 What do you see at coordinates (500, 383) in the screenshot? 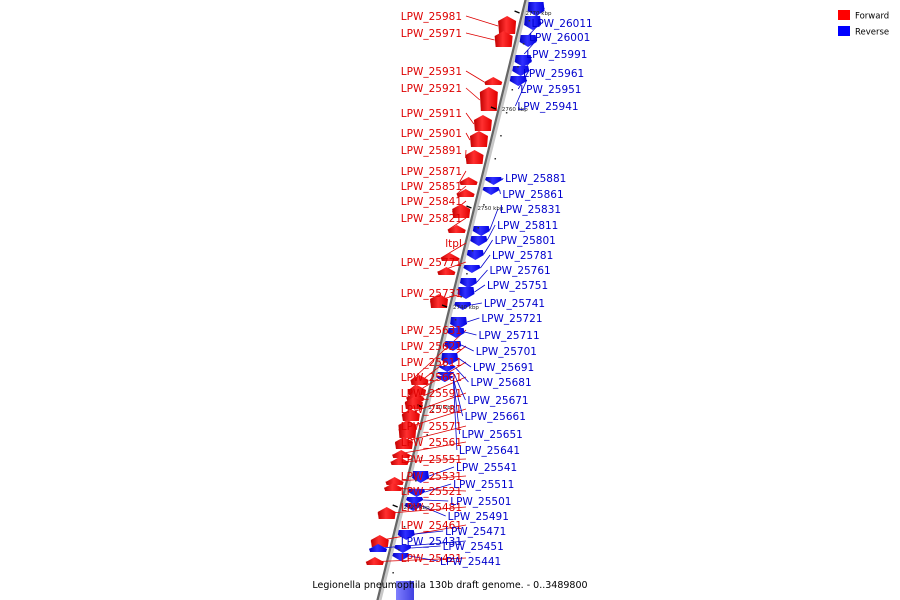
I see `label-lpw-25681: LPW_25681` at bounding box center [500, 383].